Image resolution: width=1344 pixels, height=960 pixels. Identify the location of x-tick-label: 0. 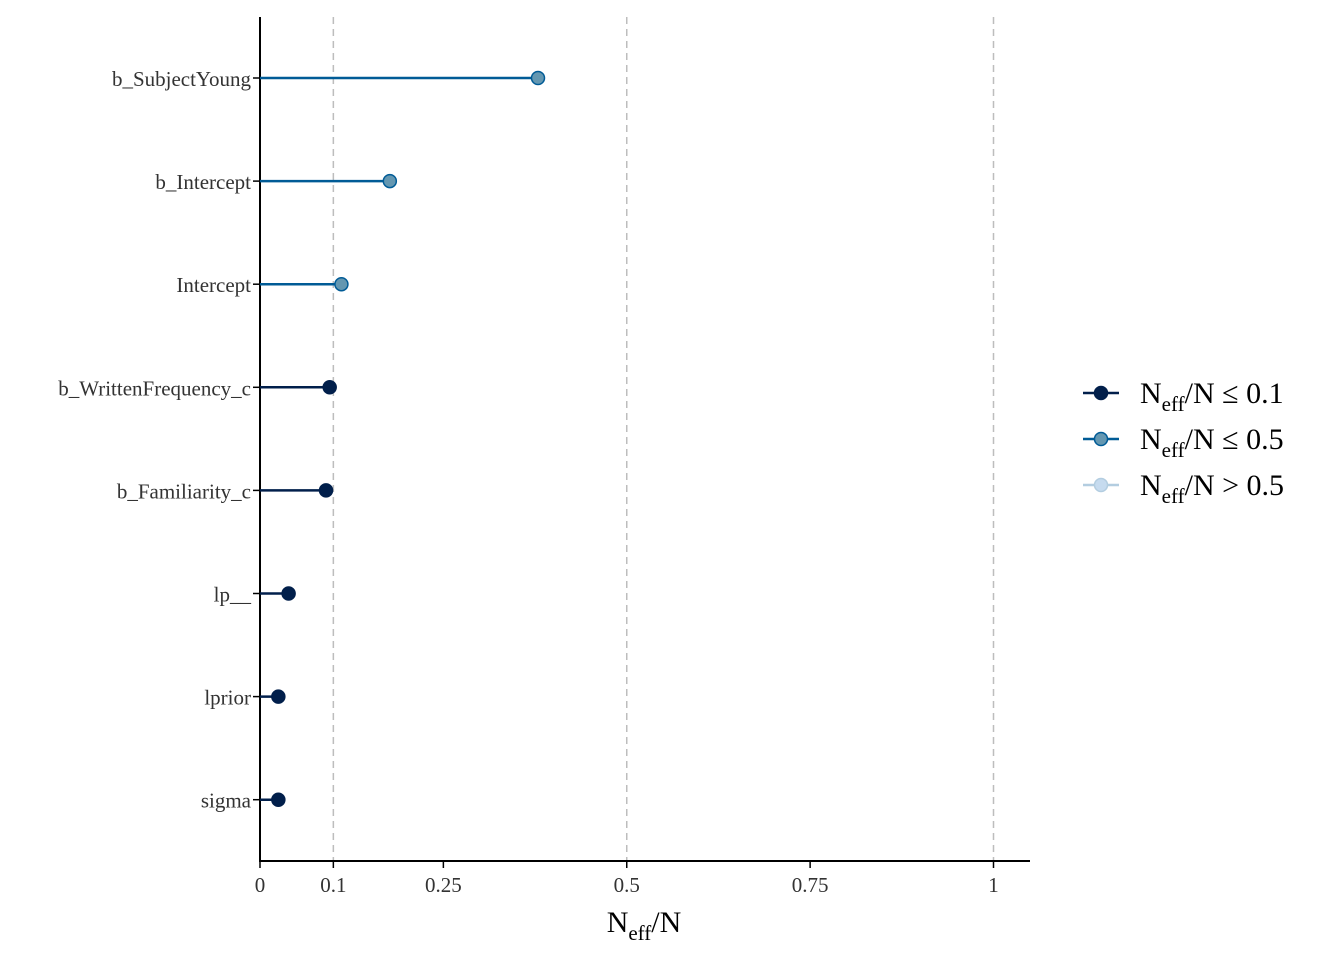
(260, 885).